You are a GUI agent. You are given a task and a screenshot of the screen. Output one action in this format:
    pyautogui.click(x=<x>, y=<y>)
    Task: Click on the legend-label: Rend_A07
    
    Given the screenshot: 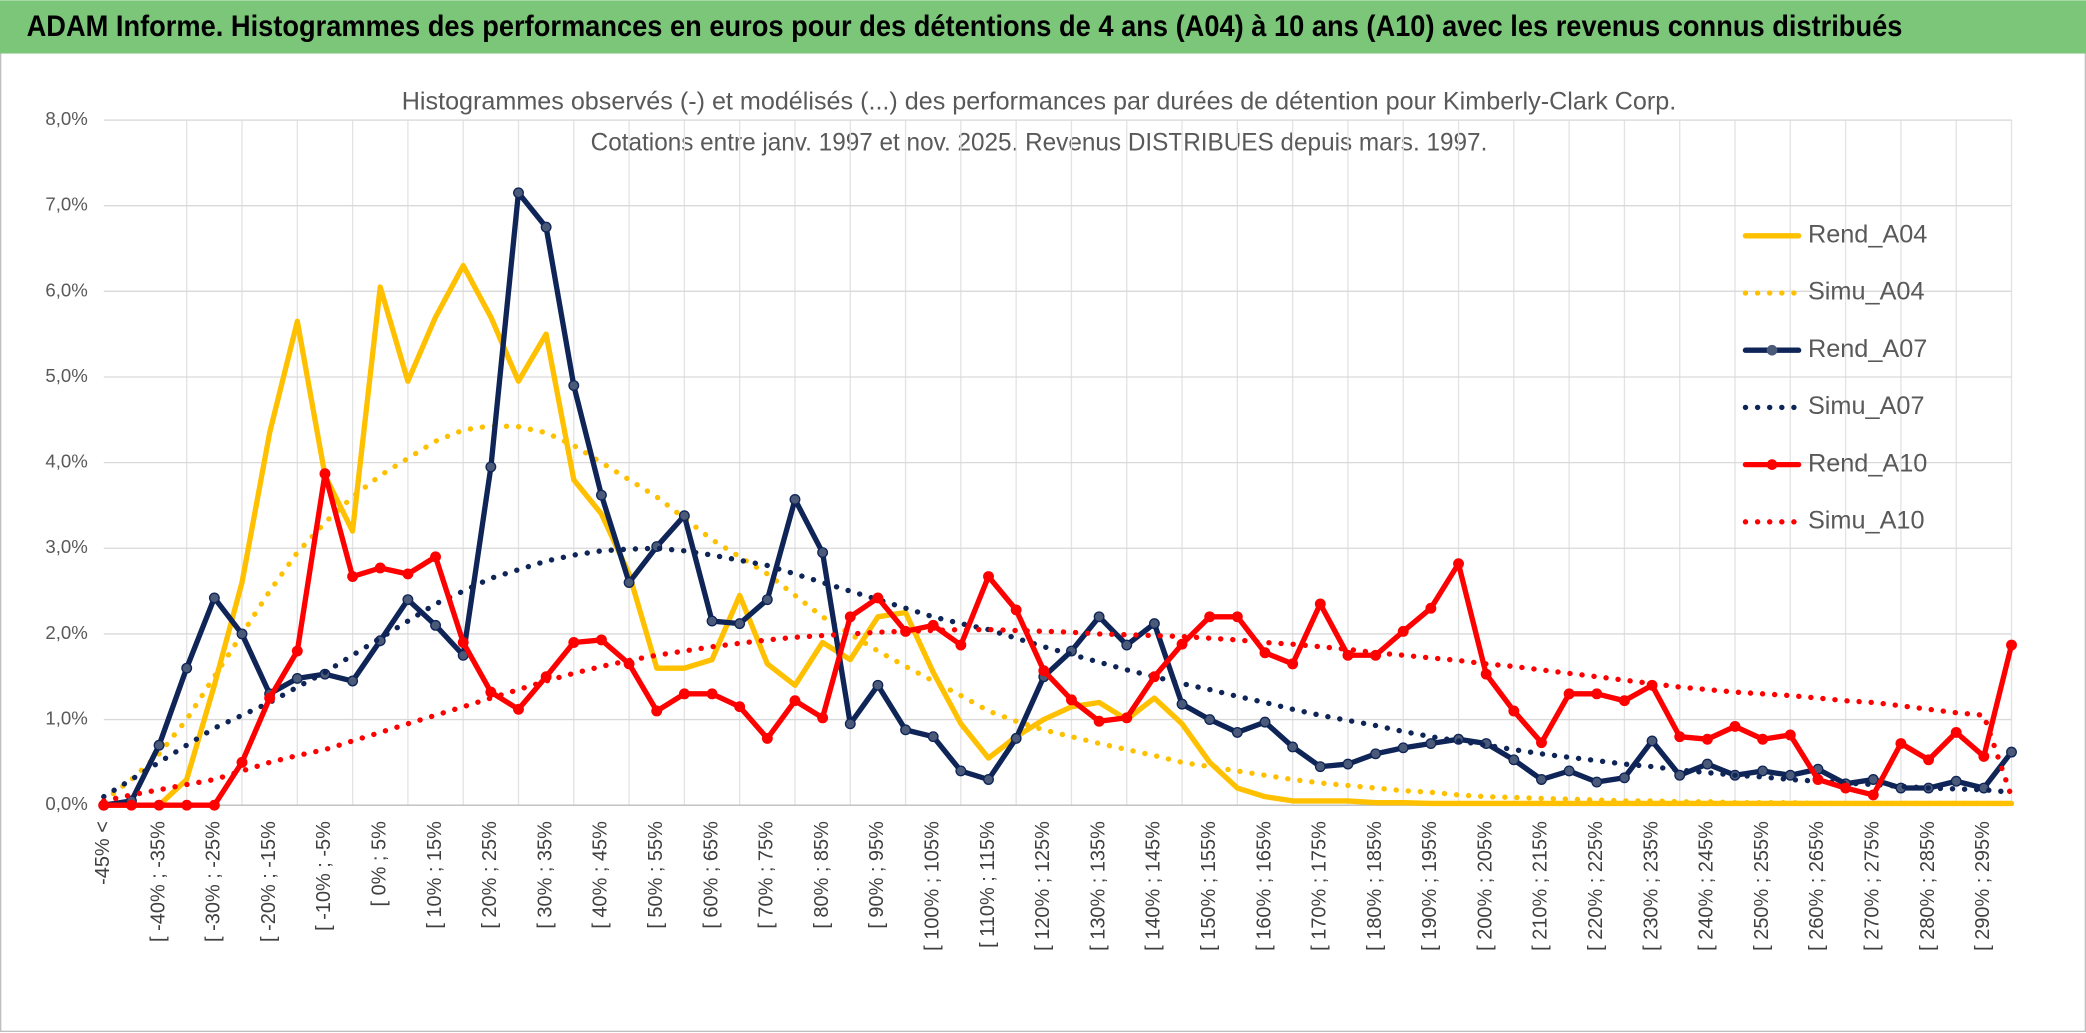 What is the action you would take?
    pyautogui.click(x=1867, y=349)
    